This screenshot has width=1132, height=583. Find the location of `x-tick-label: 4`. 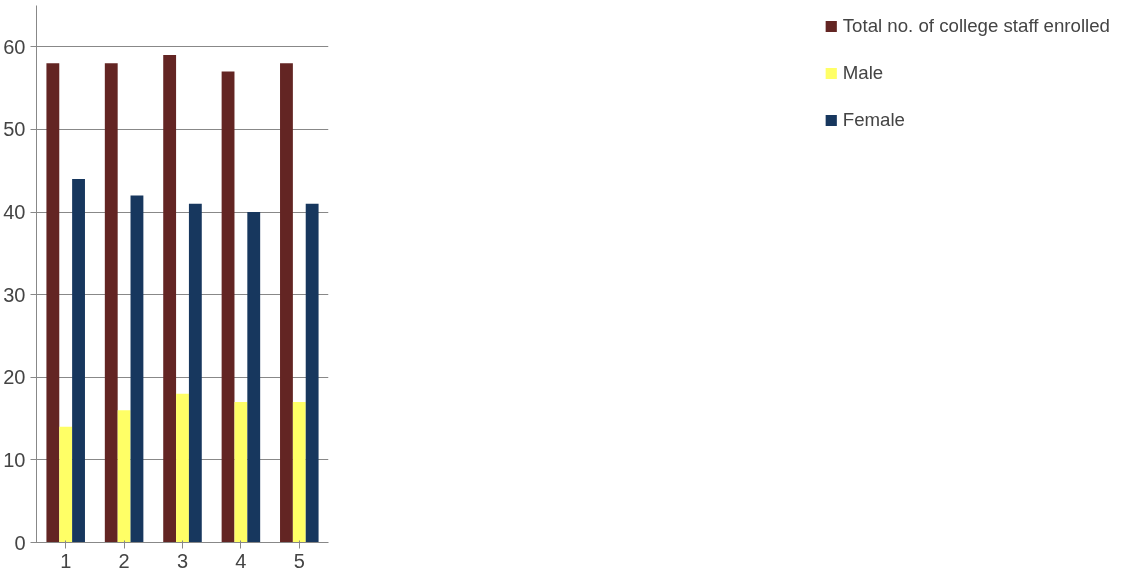

x-tick-label: 4 is located at coordinates (241, 560).